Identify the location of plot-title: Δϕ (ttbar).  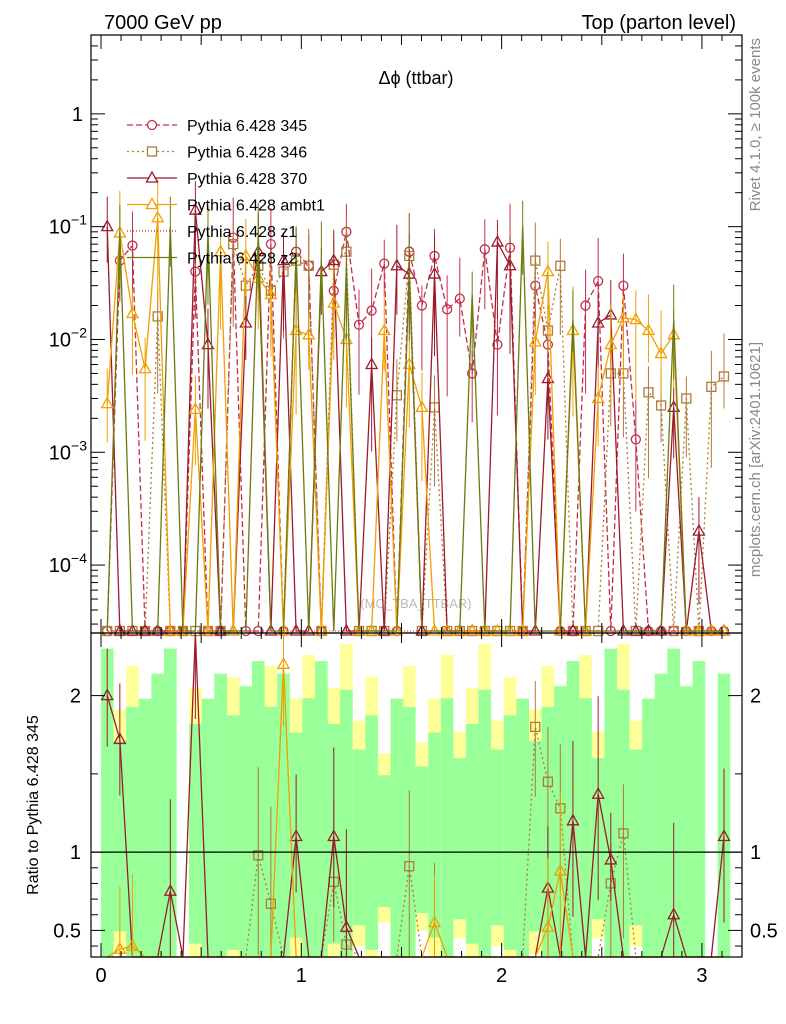
(415, 78).